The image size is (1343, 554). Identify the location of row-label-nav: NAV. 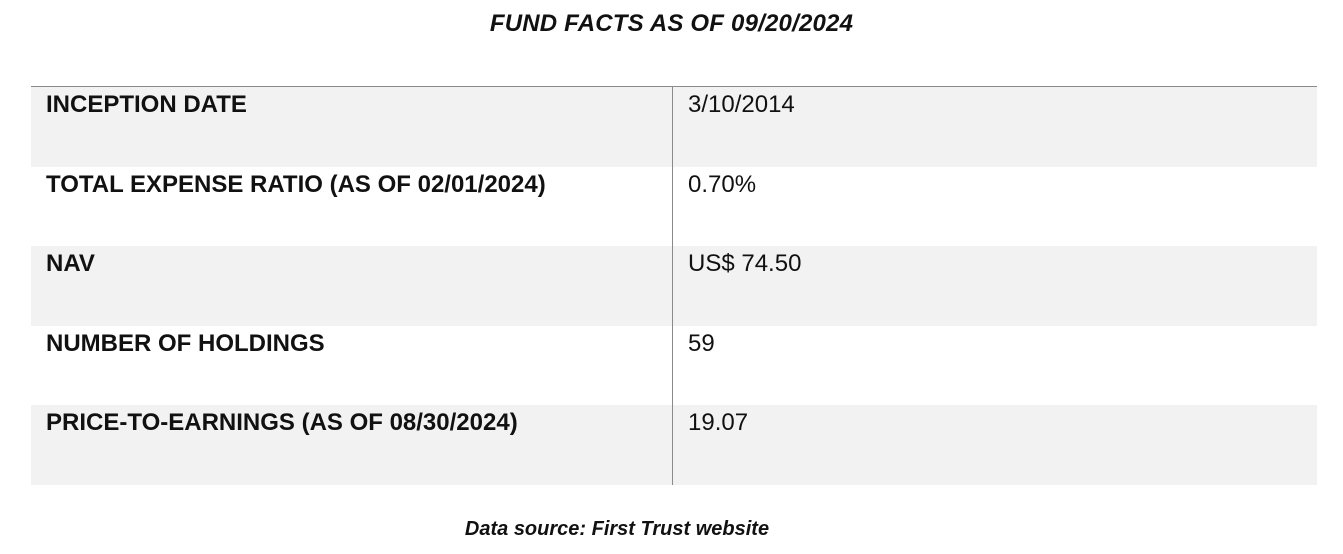
(352, 286).